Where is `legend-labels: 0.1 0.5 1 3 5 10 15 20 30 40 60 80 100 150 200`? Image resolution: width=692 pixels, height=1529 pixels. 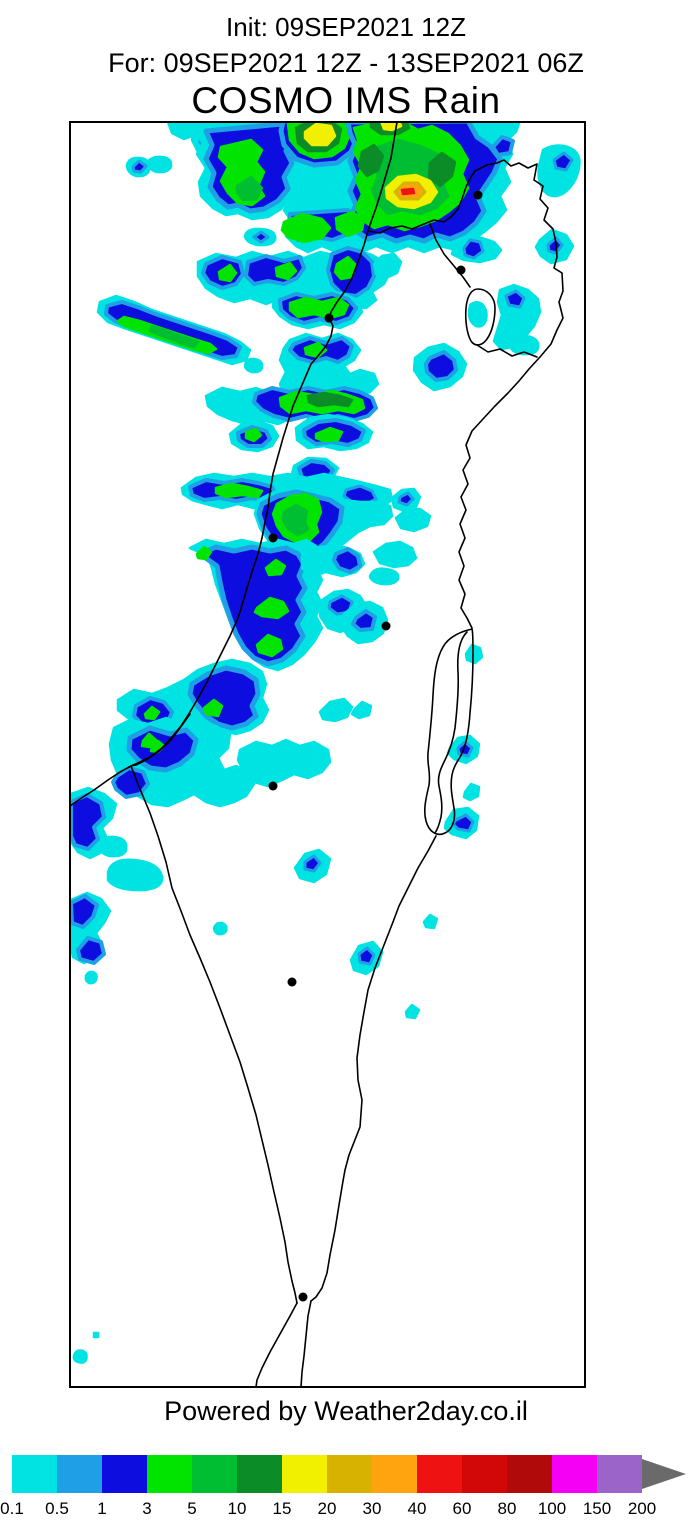 legend-labels: 0.1 0.5 1 3 5 10 15 20 30 40 60 80 100 150 200 is located at coordinates (346, 1510).